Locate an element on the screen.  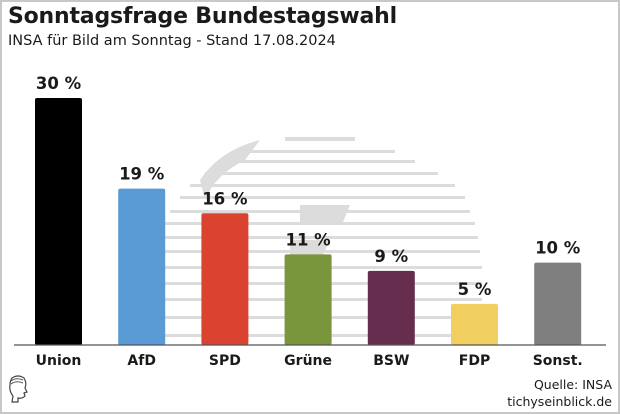
bar-bsw is located at coordinates (391, 307).